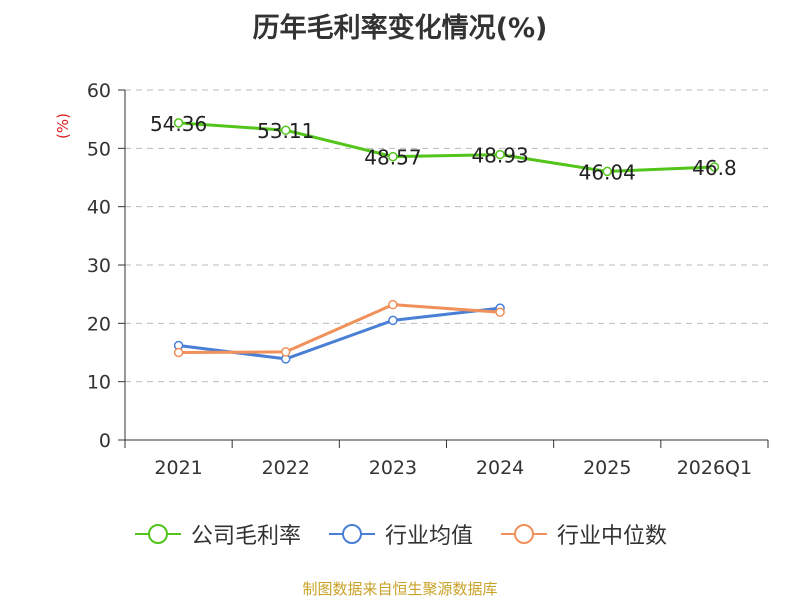  I want to click on legend: 公司毛利率 行业均值 行业中位数, so click(400, 534).